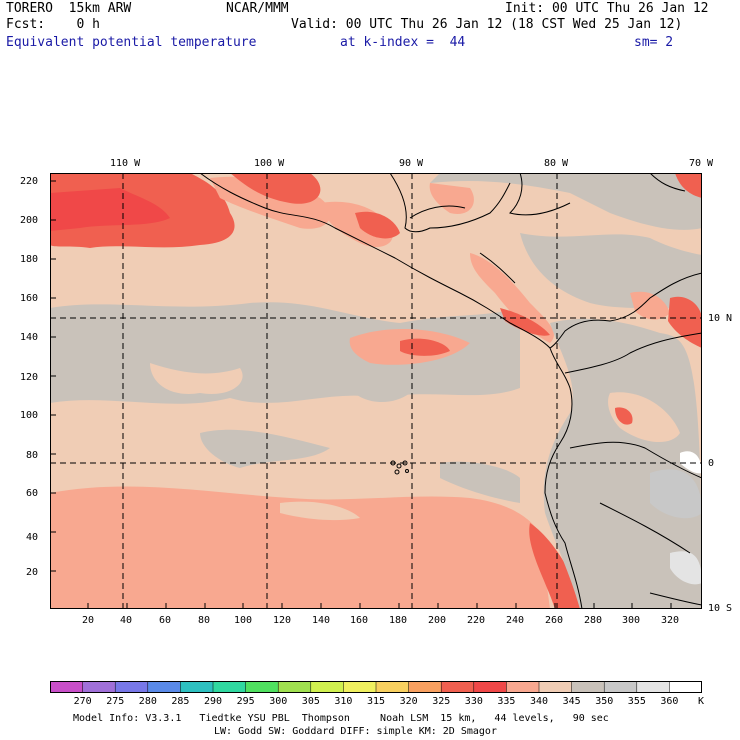 This screenshot has height=740, width=740. What do you see at coordinates (411, 163) in the screenshot?
I see `lon-label-90w: 90 W` at bounding box center [411, 163].